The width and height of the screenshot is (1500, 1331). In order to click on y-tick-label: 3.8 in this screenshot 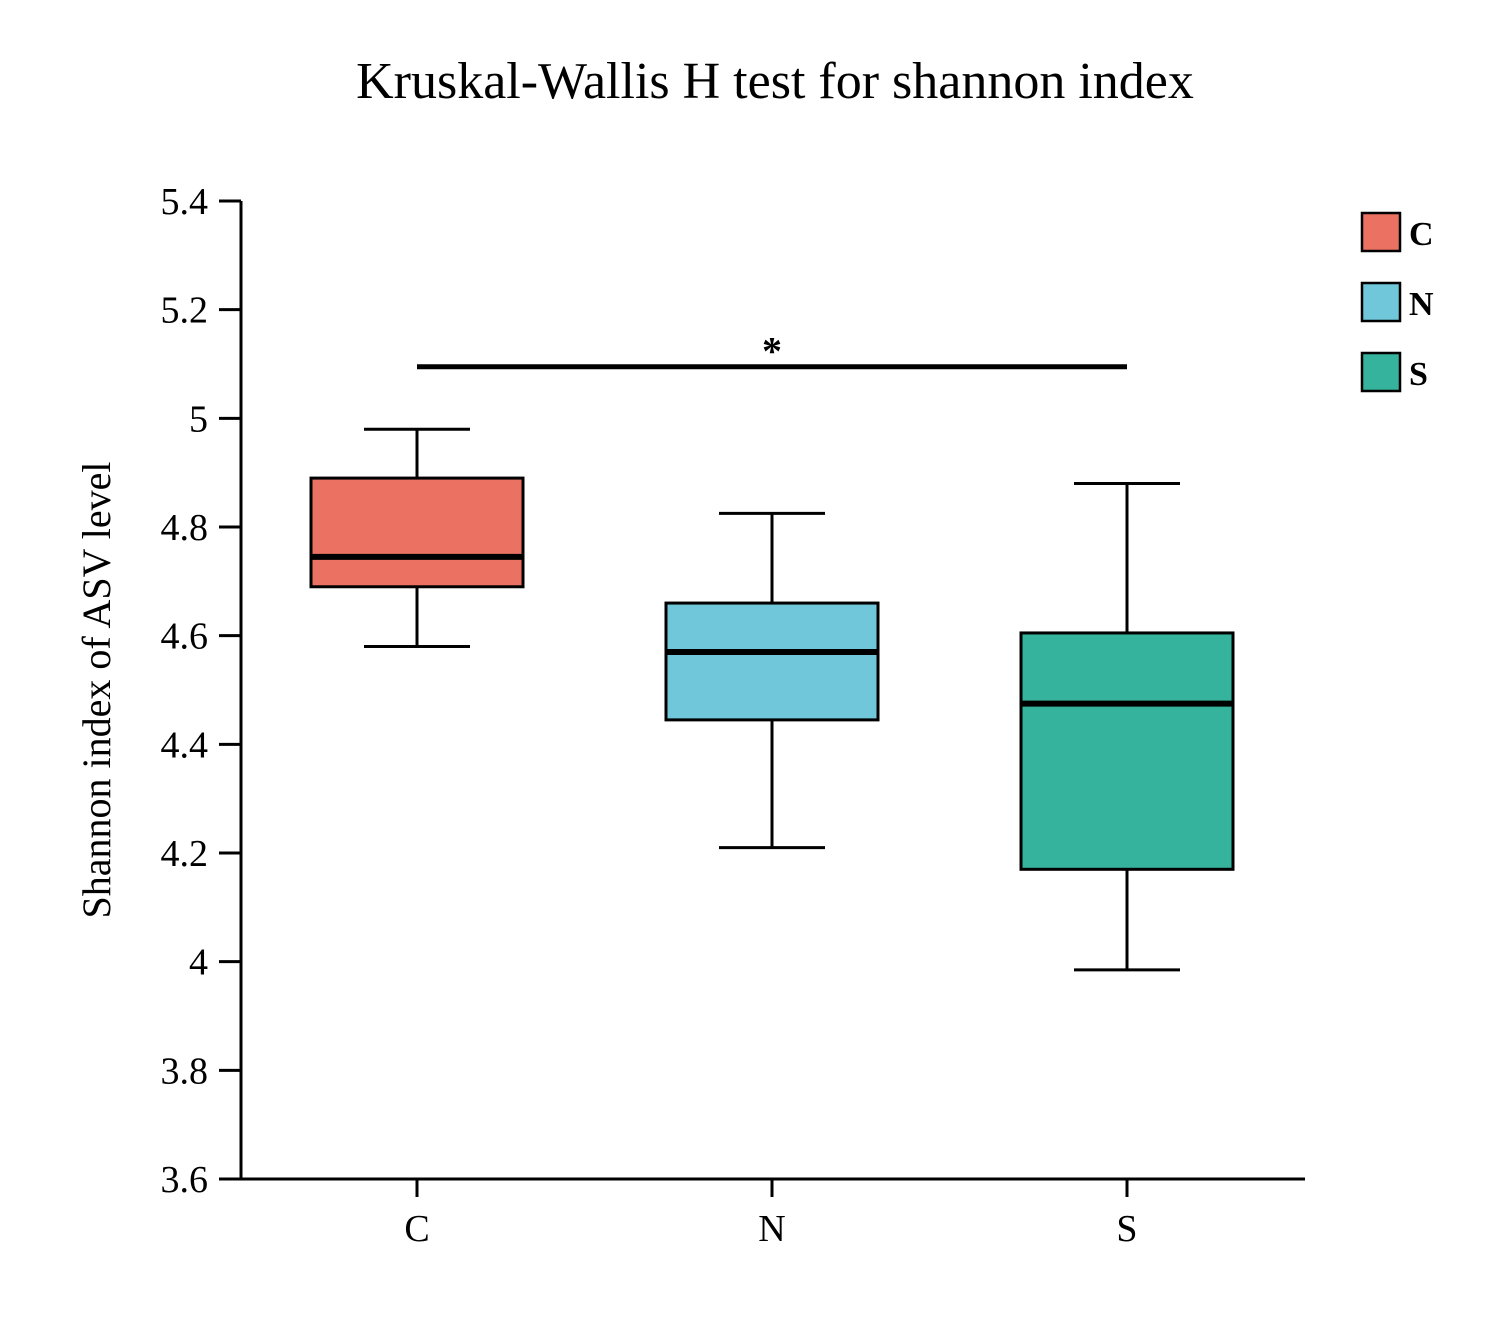, I will do `click(185, 1071)`.